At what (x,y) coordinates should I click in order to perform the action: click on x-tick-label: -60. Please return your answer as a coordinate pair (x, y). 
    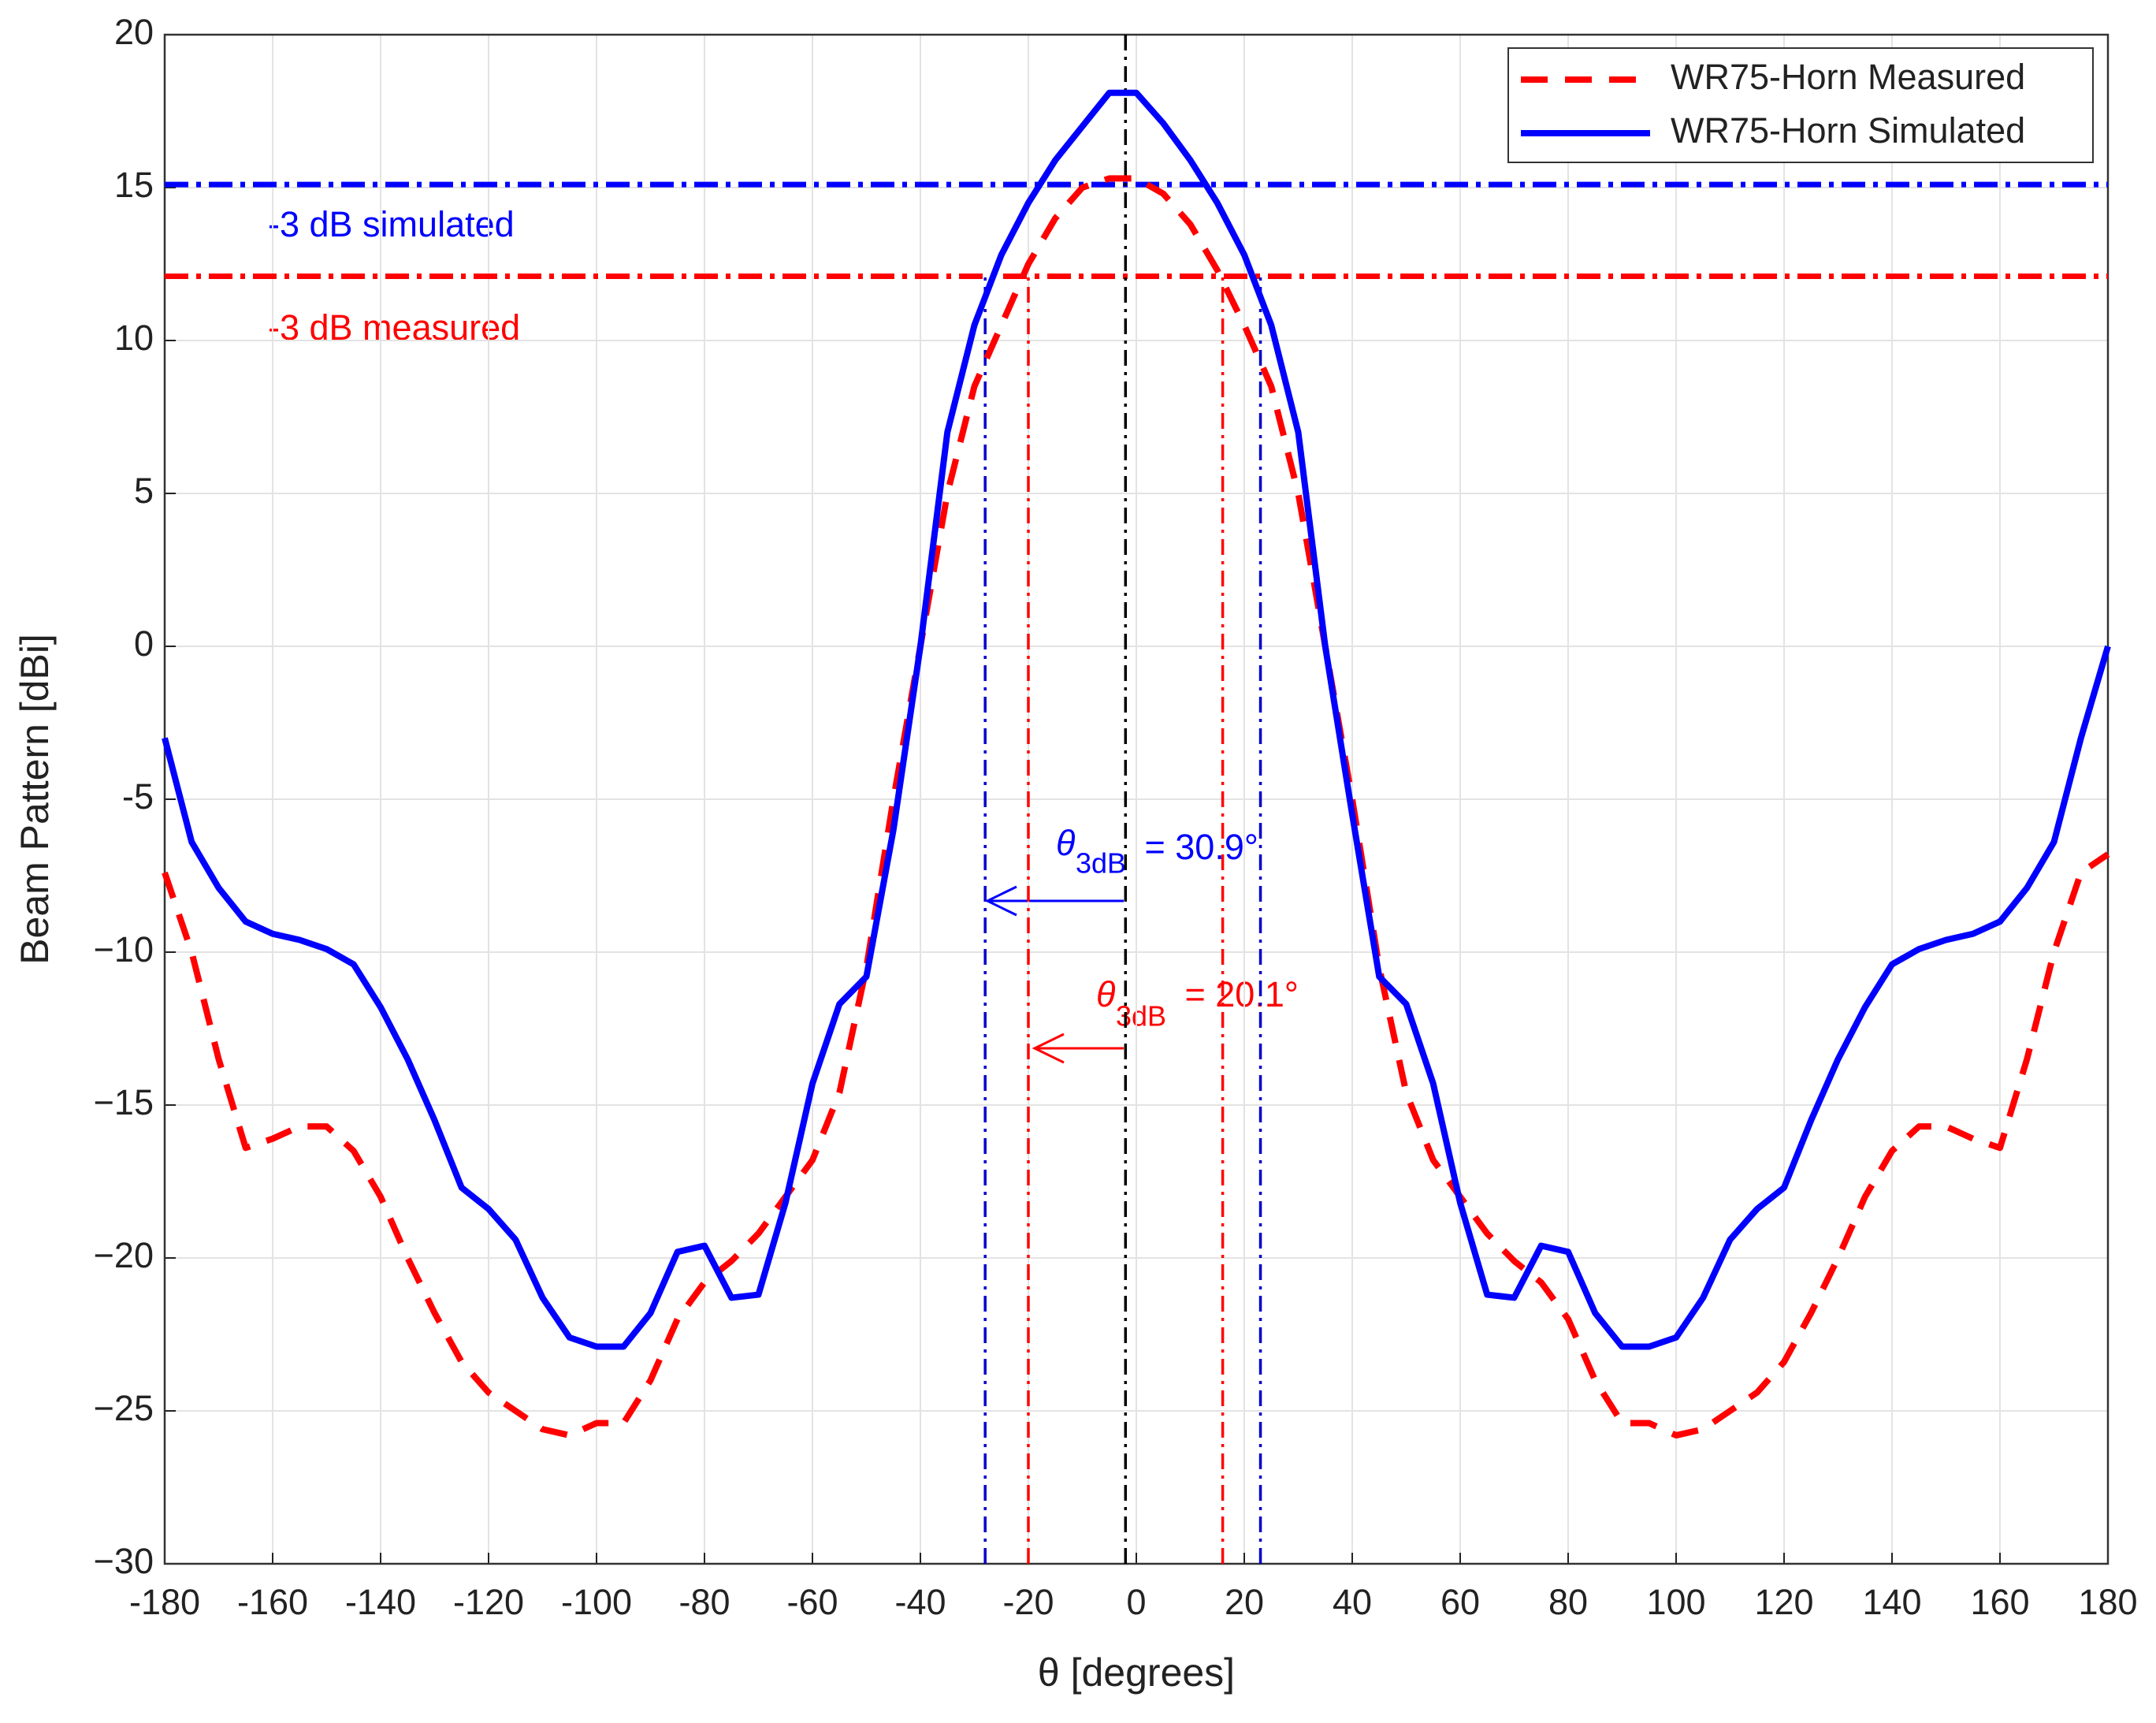
    Looking at the image, I should click on (812, 1602).